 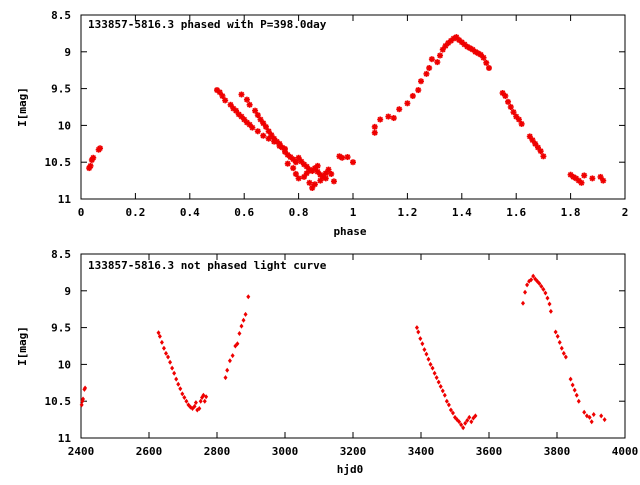 I want to click on x-tick-label: 1, so click(x=353, y=212).